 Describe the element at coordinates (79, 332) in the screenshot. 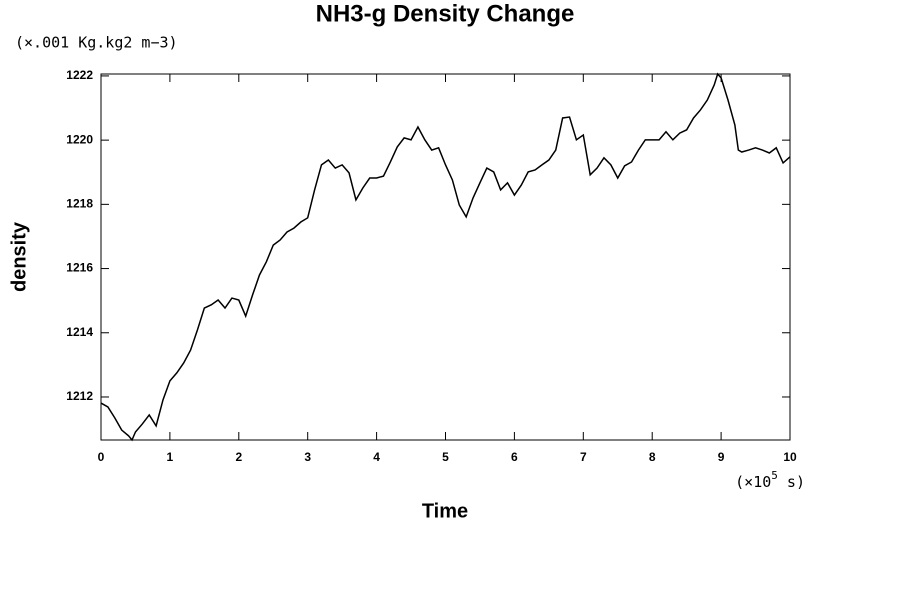

I see `y-tick-label: 1214` at that location.